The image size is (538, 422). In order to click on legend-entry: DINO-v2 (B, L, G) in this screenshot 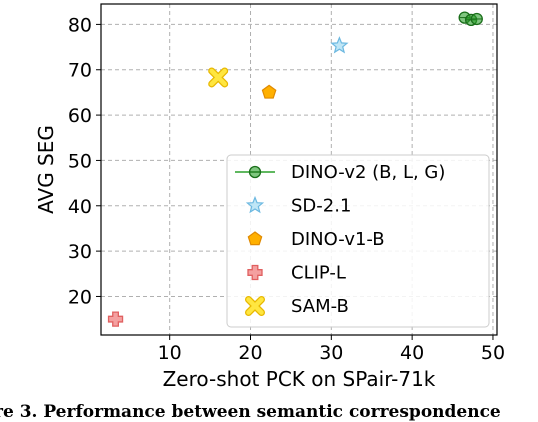, I will do `click(340, 172)`.